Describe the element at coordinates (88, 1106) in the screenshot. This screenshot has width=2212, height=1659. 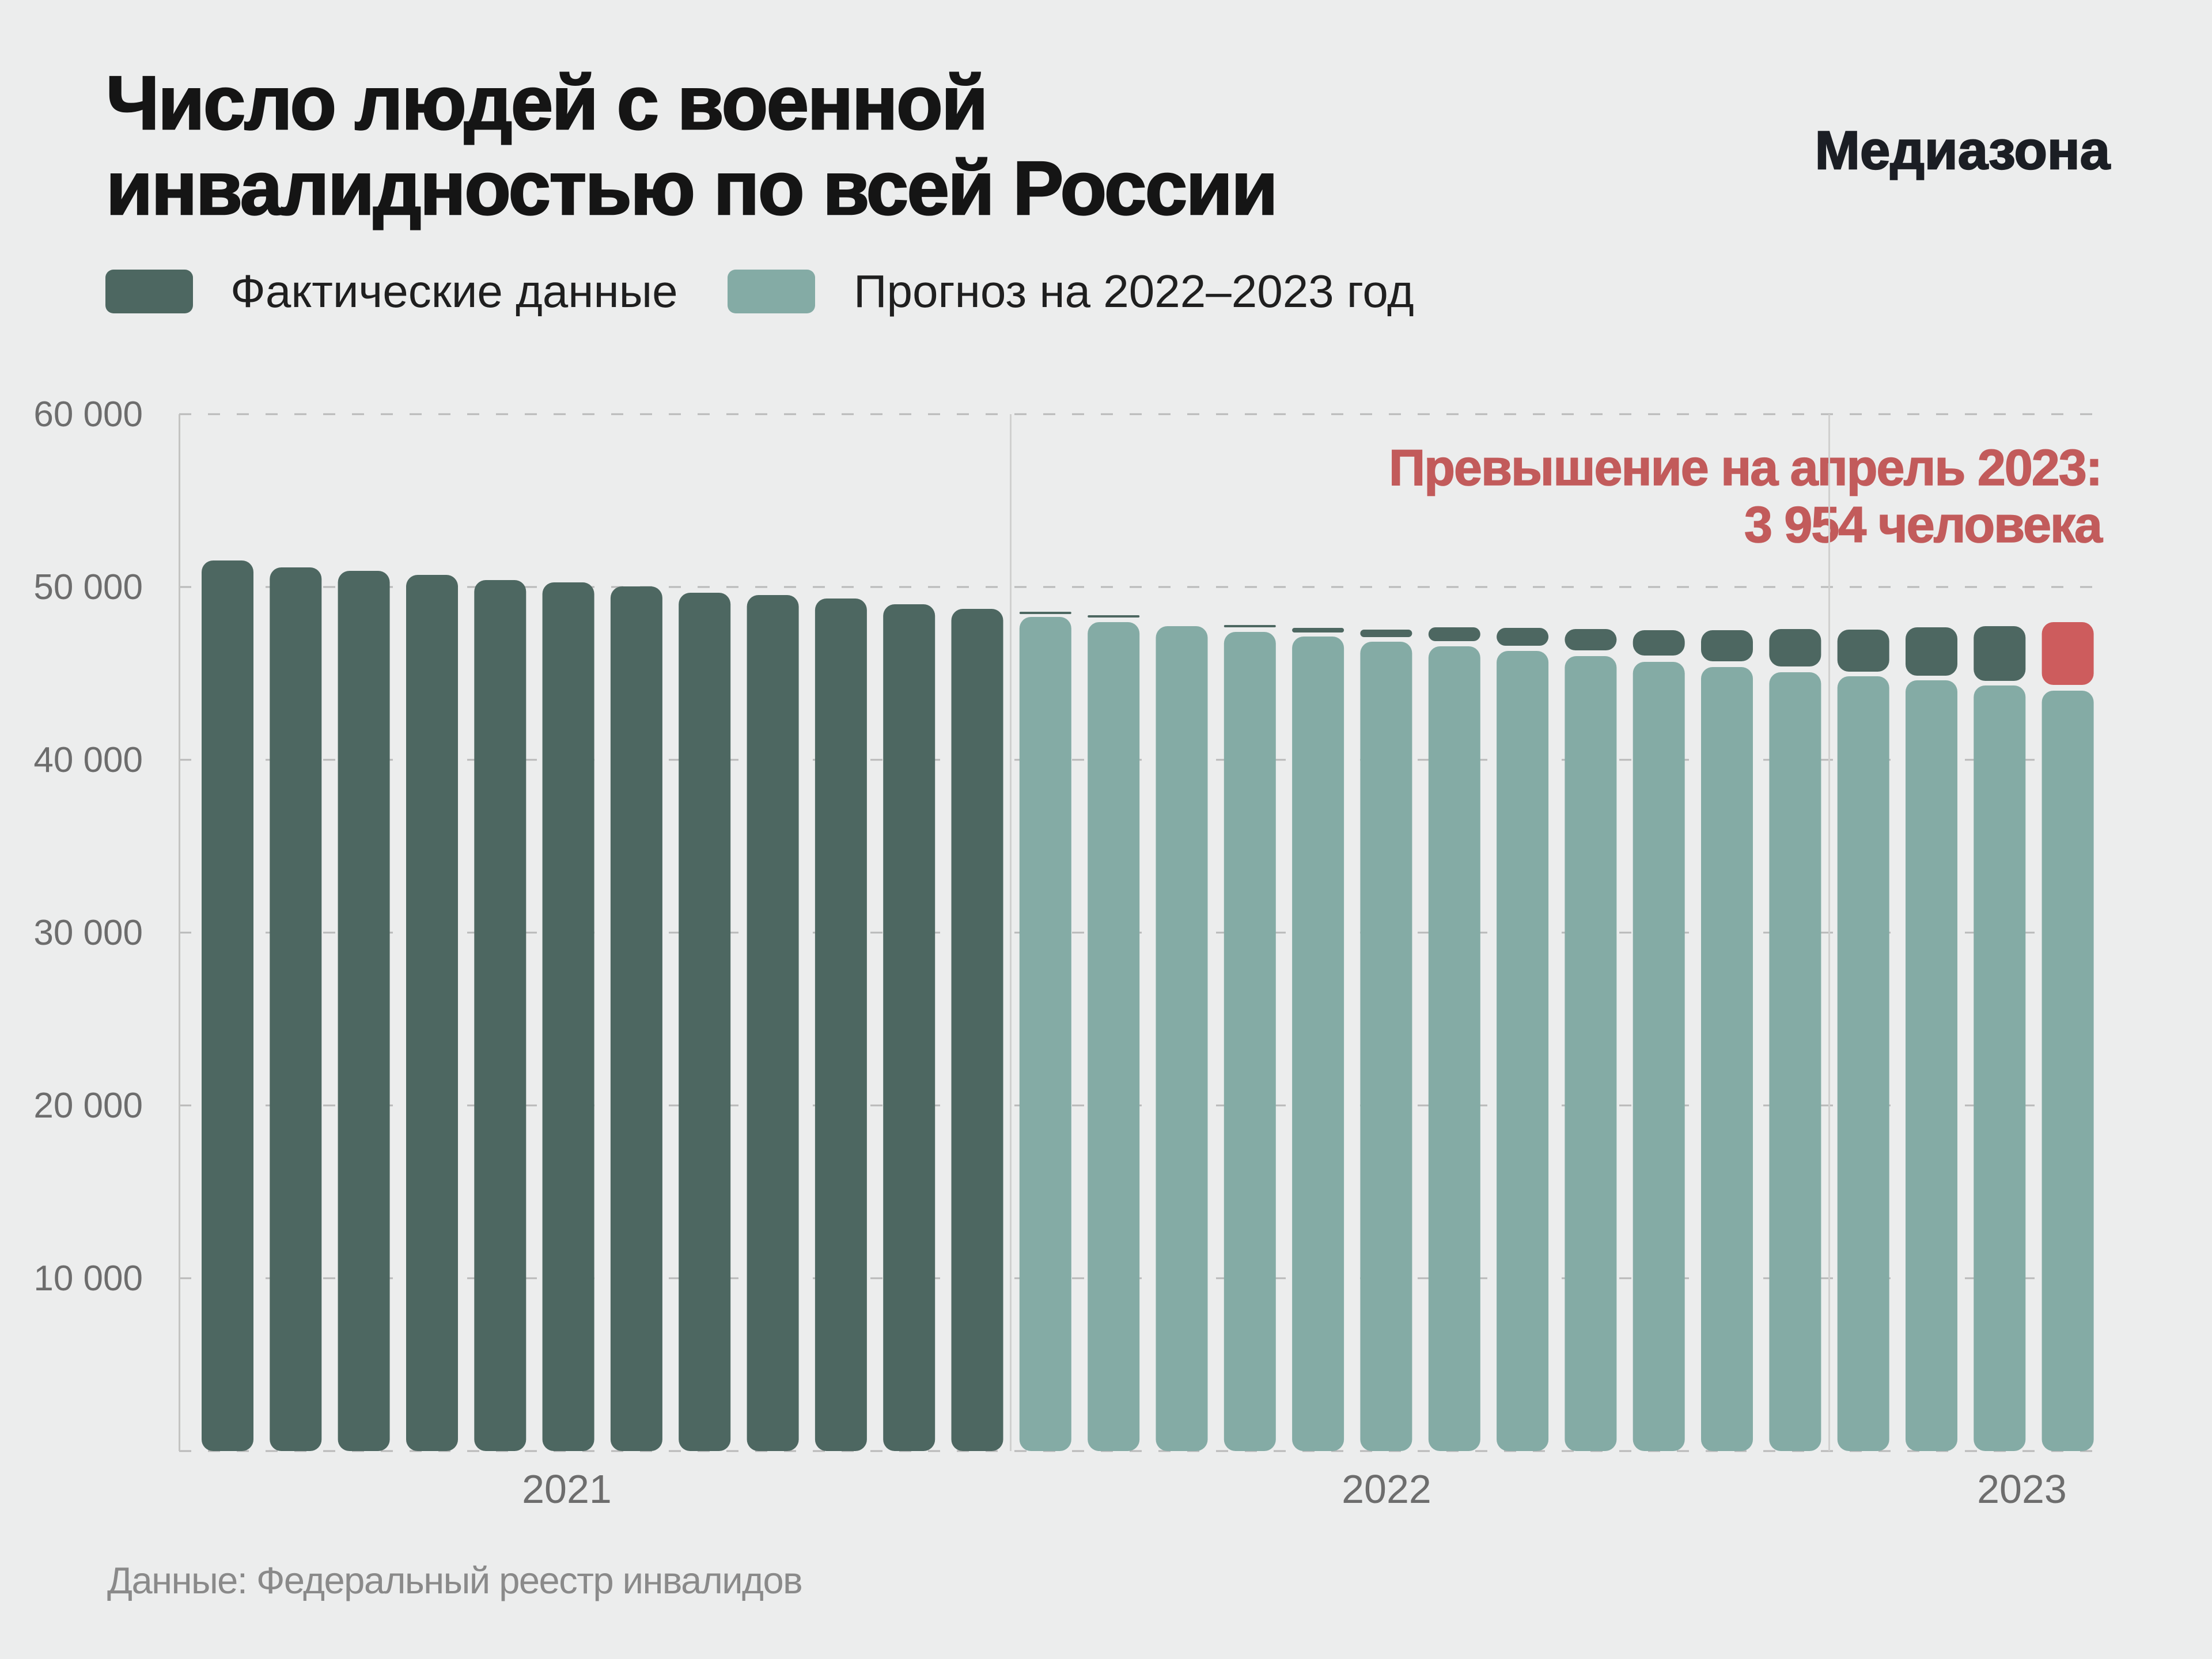
I see `svg-text: 20 000` at that location.